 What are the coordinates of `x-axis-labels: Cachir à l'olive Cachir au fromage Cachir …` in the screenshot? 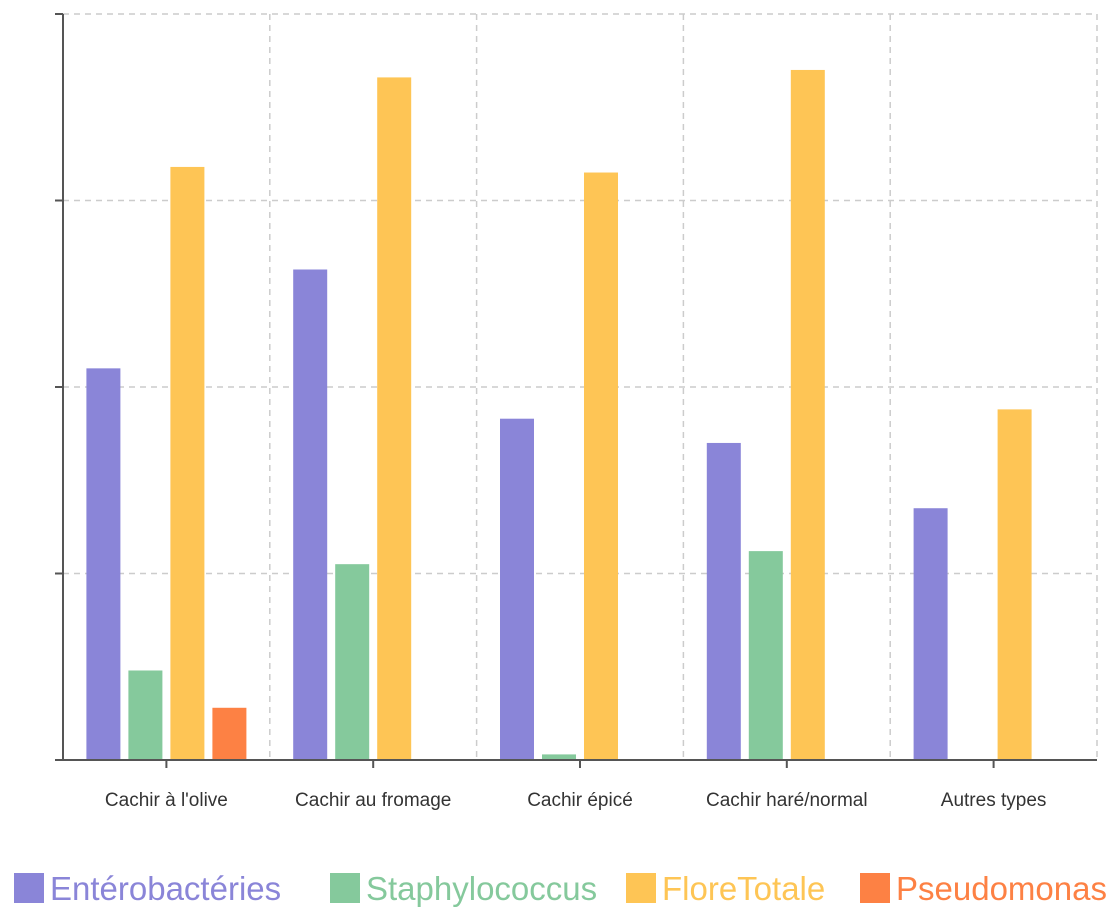 It's located at (575, 800).